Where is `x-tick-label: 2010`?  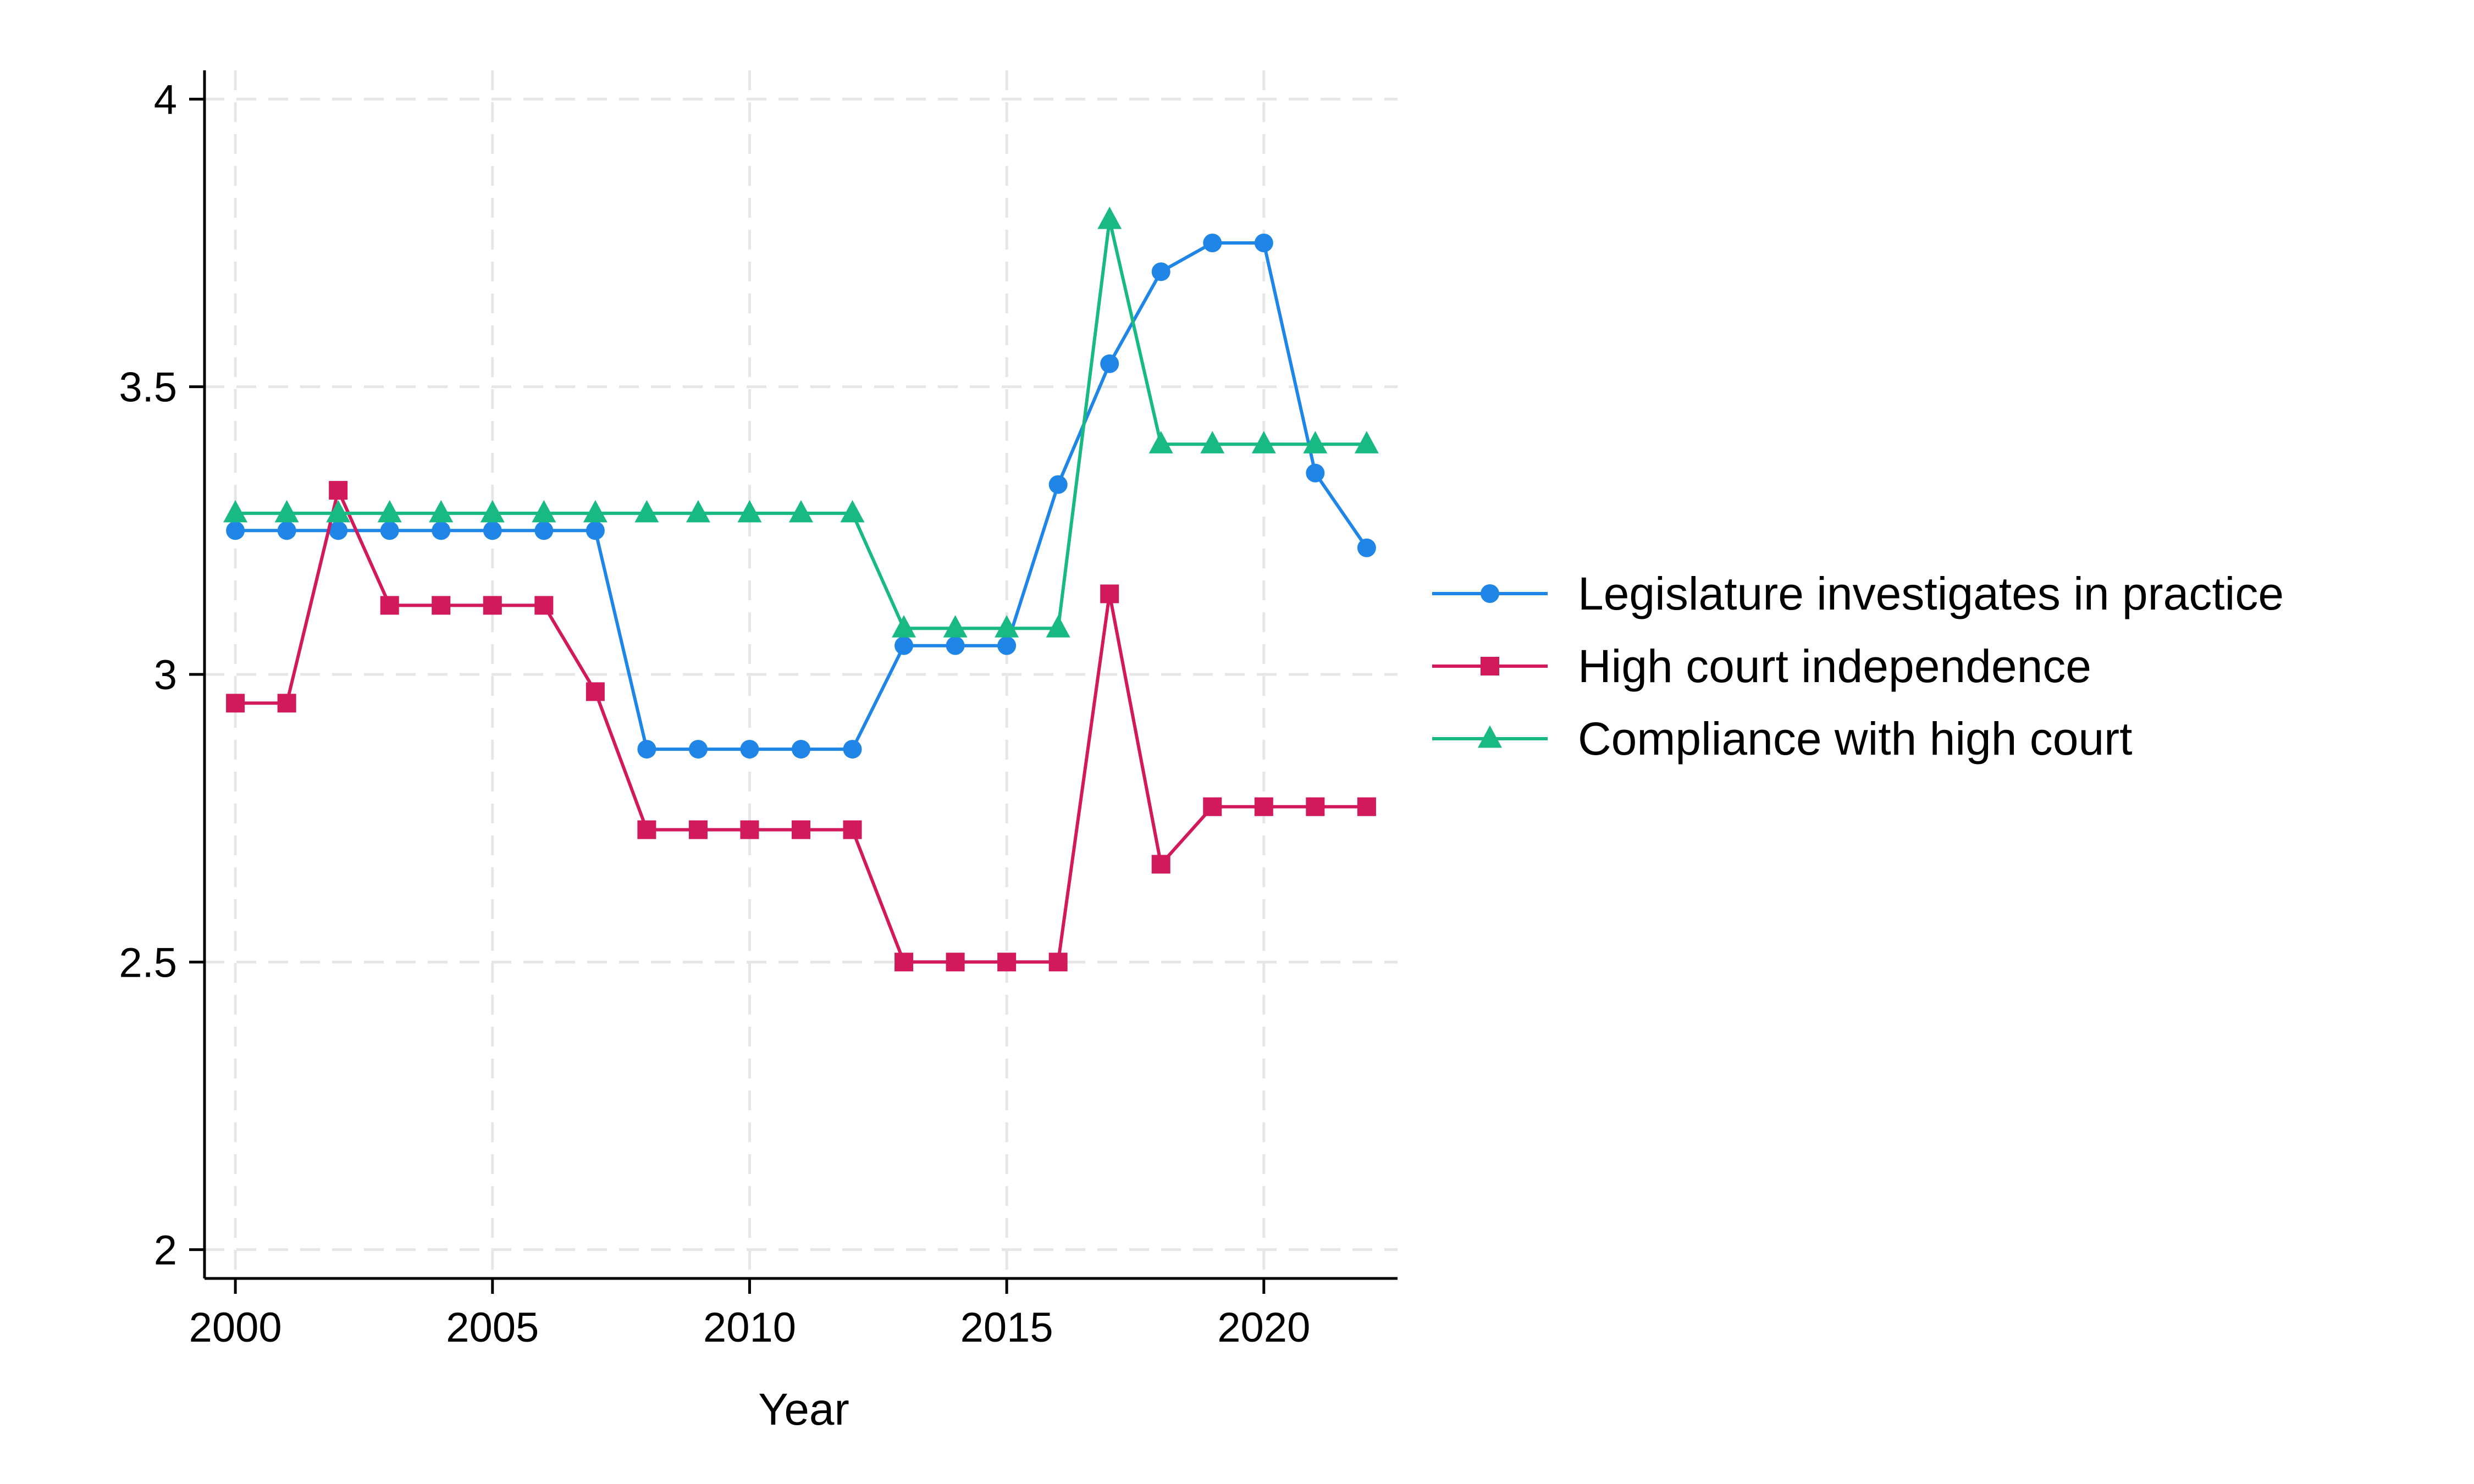
x-tick-label: 2010 is located at coordinates (749, 1327).